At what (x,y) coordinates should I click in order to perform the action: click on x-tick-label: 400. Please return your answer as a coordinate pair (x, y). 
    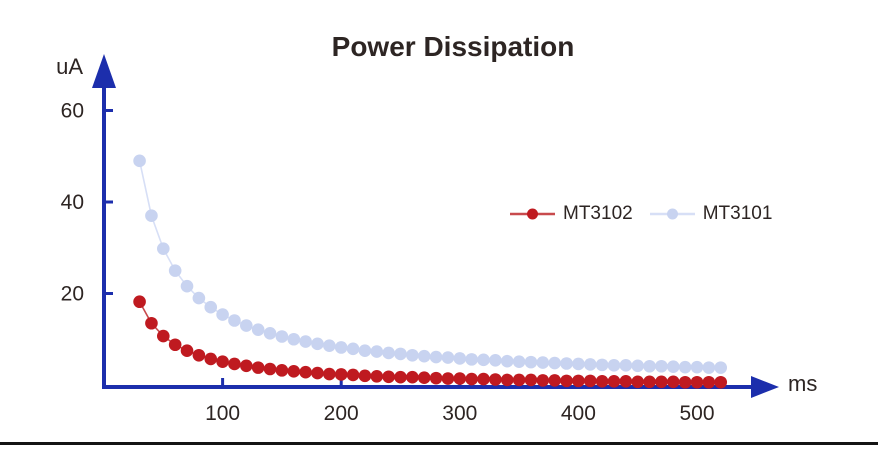
    Looking at the image, I should click on (578, 413).